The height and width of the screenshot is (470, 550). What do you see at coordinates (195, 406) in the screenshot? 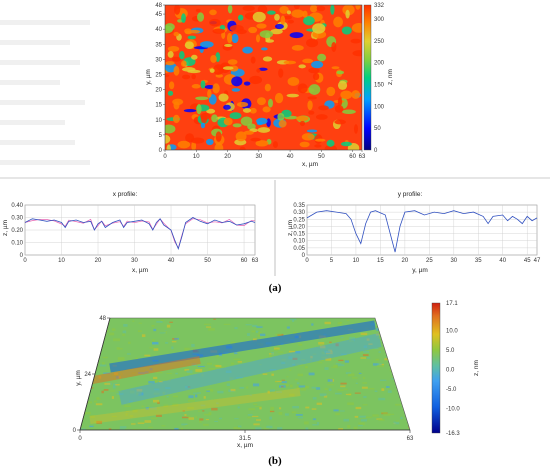
I see `surface-ridge-secondary` at bounding box center [195, 406].